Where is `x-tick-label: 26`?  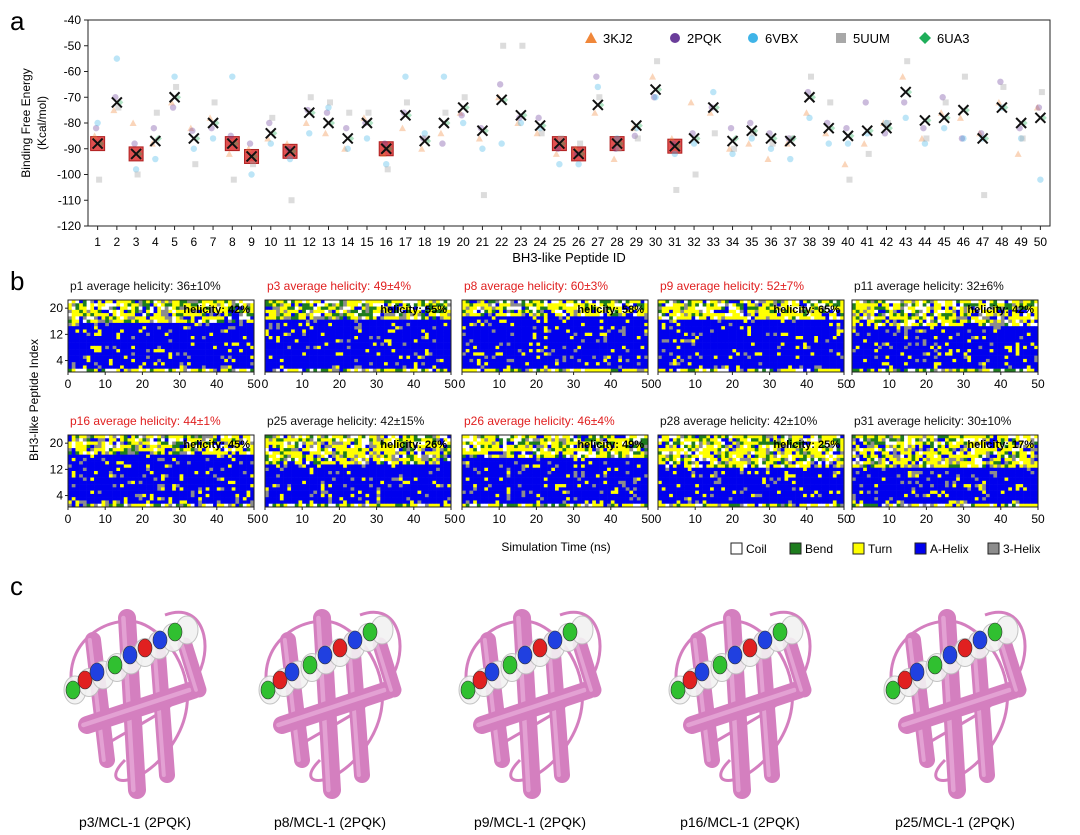 x-tick-label: 26 is located at coordinates (579, 242).